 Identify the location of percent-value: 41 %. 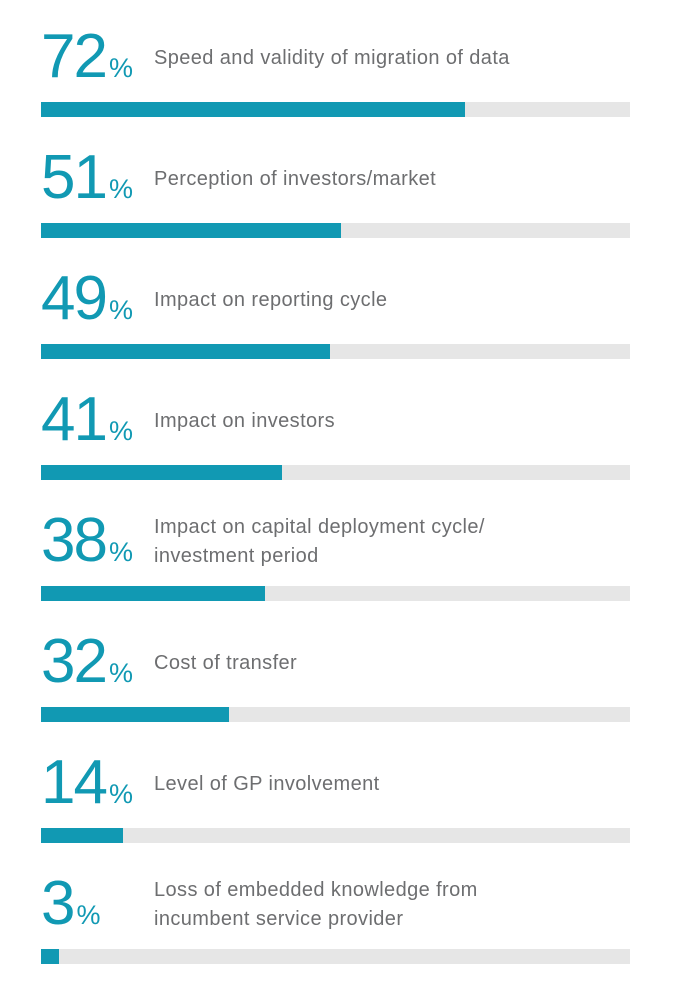
(97, 419).